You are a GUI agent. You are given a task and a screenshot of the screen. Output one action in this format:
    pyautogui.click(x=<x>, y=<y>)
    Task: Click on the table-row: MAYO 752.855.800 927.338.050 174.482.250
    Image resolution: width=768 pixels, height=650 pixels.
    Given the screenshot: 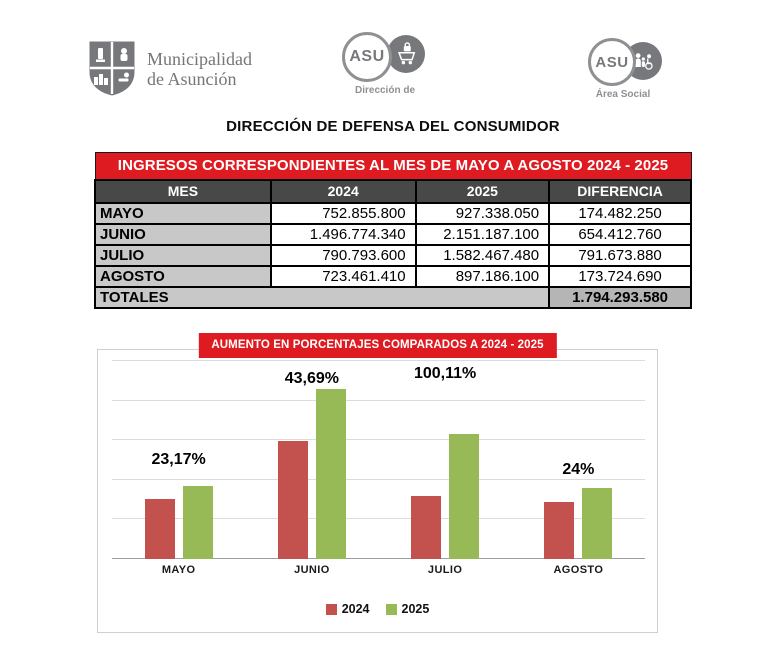 What is the action you would take?
    pyautogui.click(x=393, y=213)
    